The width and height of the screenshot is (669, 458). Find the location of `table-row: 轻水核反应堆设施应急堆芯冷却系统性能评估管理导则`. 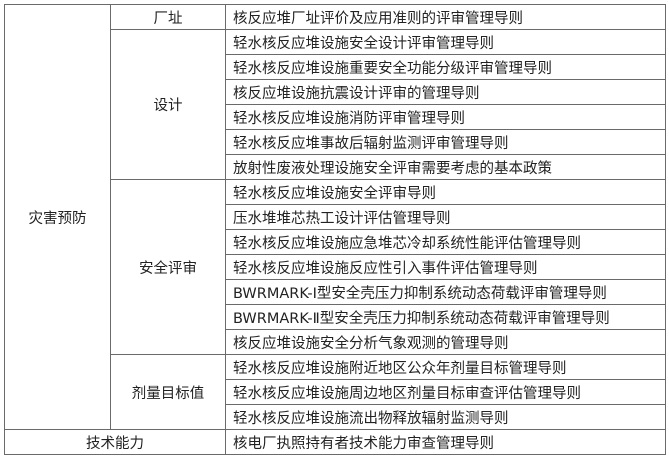

table-row: 轻水核反应堆设施应急堆芯冷却系统性能评估管理导则 is located at coordinates (335, 242).